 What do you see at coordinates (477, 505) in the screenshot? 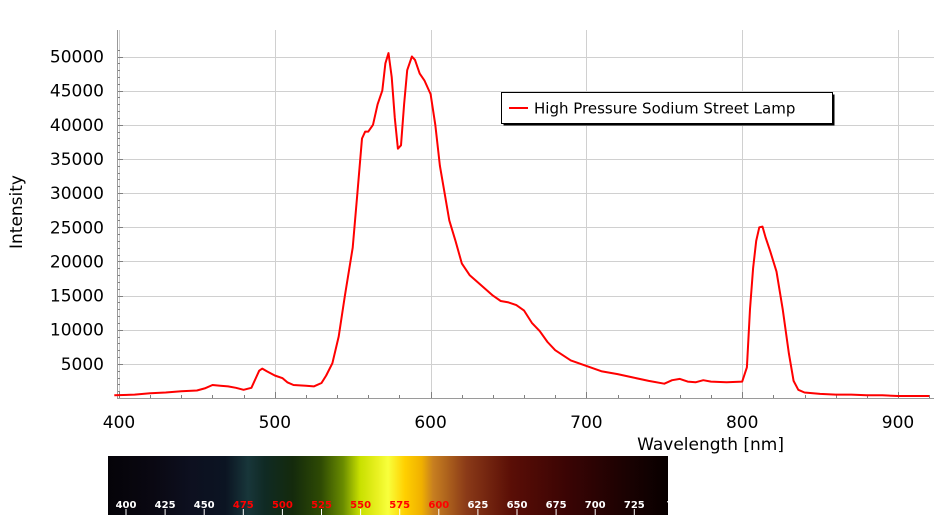
I see `spectrum-label-625: 625` at bounding box center [477, 505].